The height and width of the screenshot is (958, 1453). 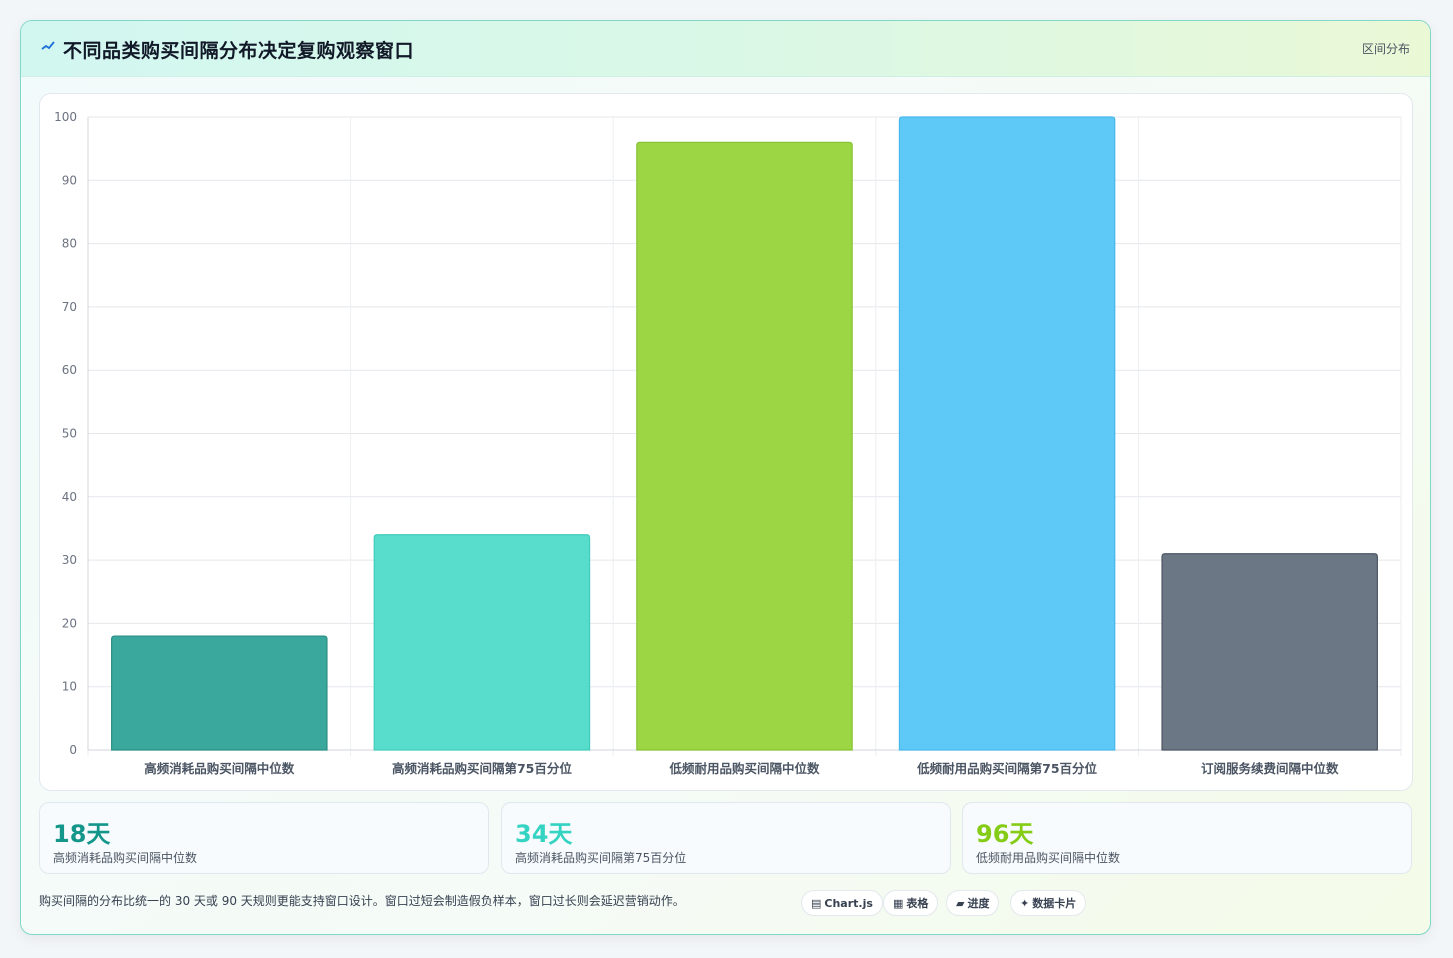 What do you see at coordinates (69, 370) in the screenshot?
I see `y-tick-label: 60` at bounding box center [69, 370].